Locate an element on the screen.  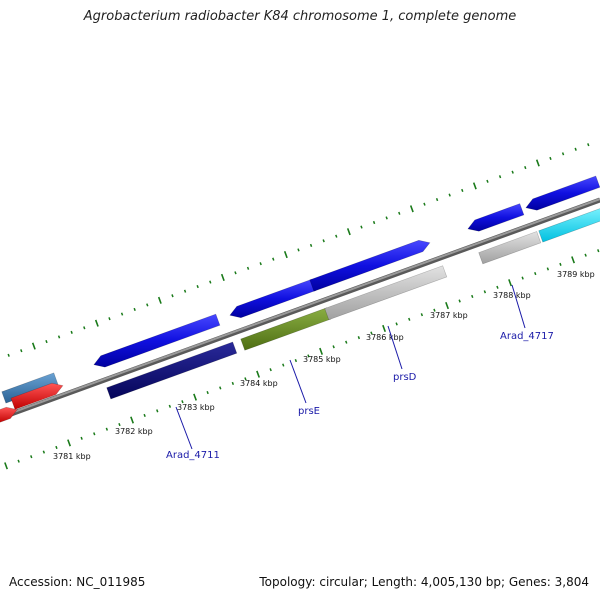
gene-arrow-cyan is located at coordinates (569, 225).